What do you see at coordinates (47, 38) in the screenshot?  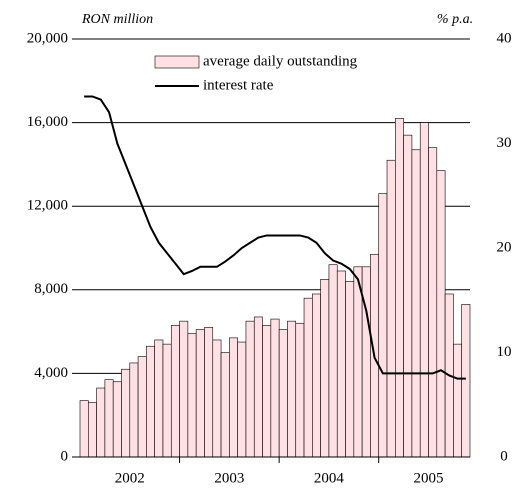 I see `y-tick-label: 20,000` at bounding box center [47, 38].